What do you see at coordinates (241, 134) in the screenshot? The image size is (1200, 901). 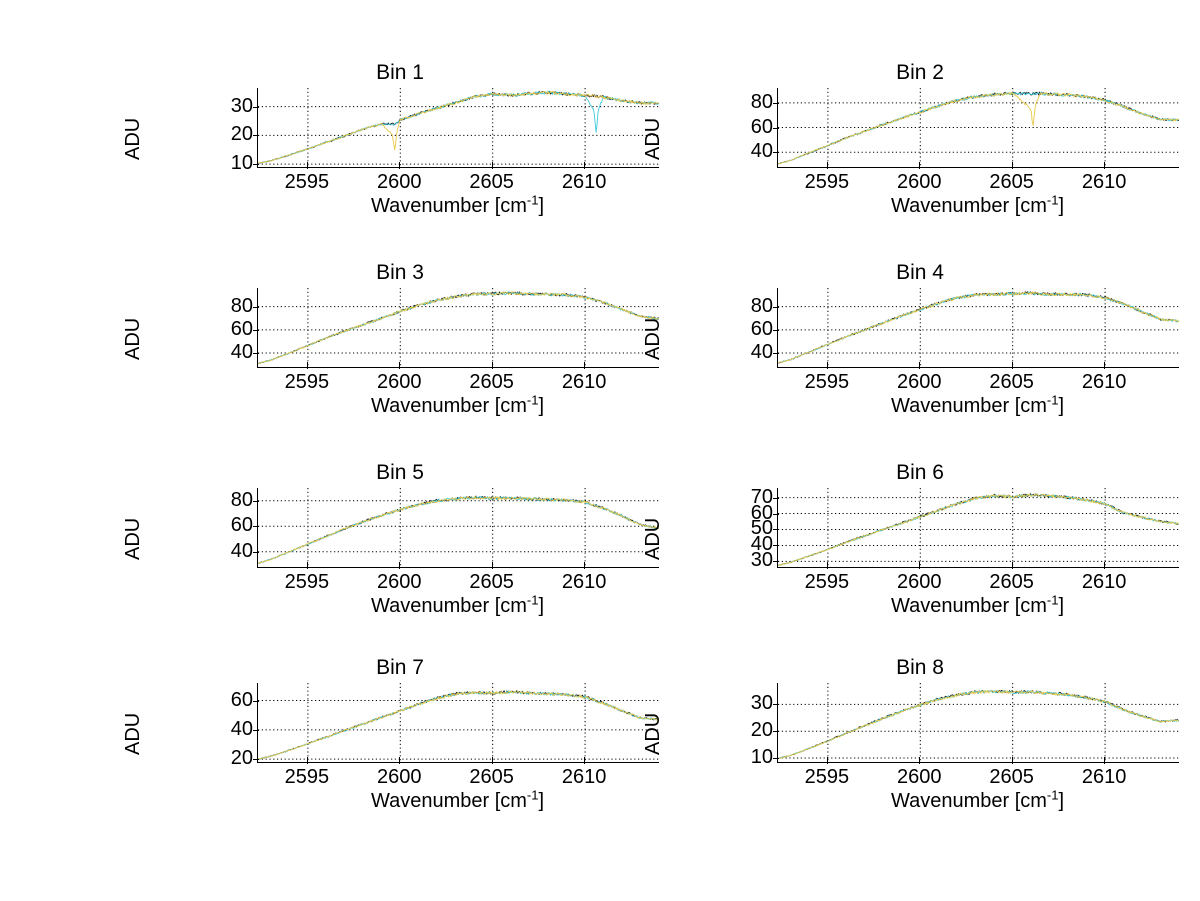 I see `y-tick-label: 20` at bounding box center [241, 134].